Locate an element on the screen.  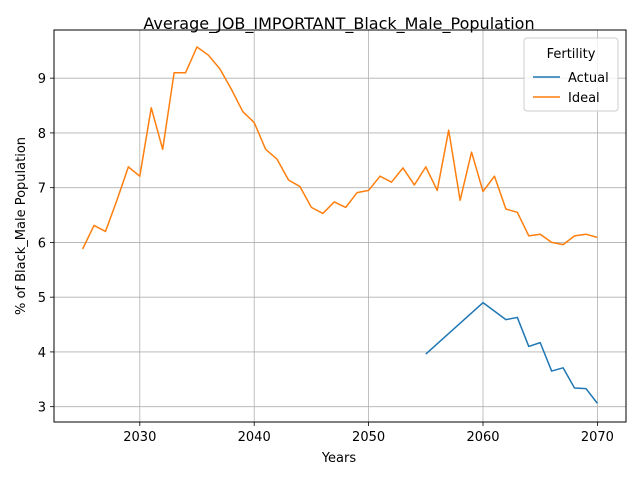
y-axis-ticks: 3 4 5 6 7 8 9 is located at coordinates (46, 244).